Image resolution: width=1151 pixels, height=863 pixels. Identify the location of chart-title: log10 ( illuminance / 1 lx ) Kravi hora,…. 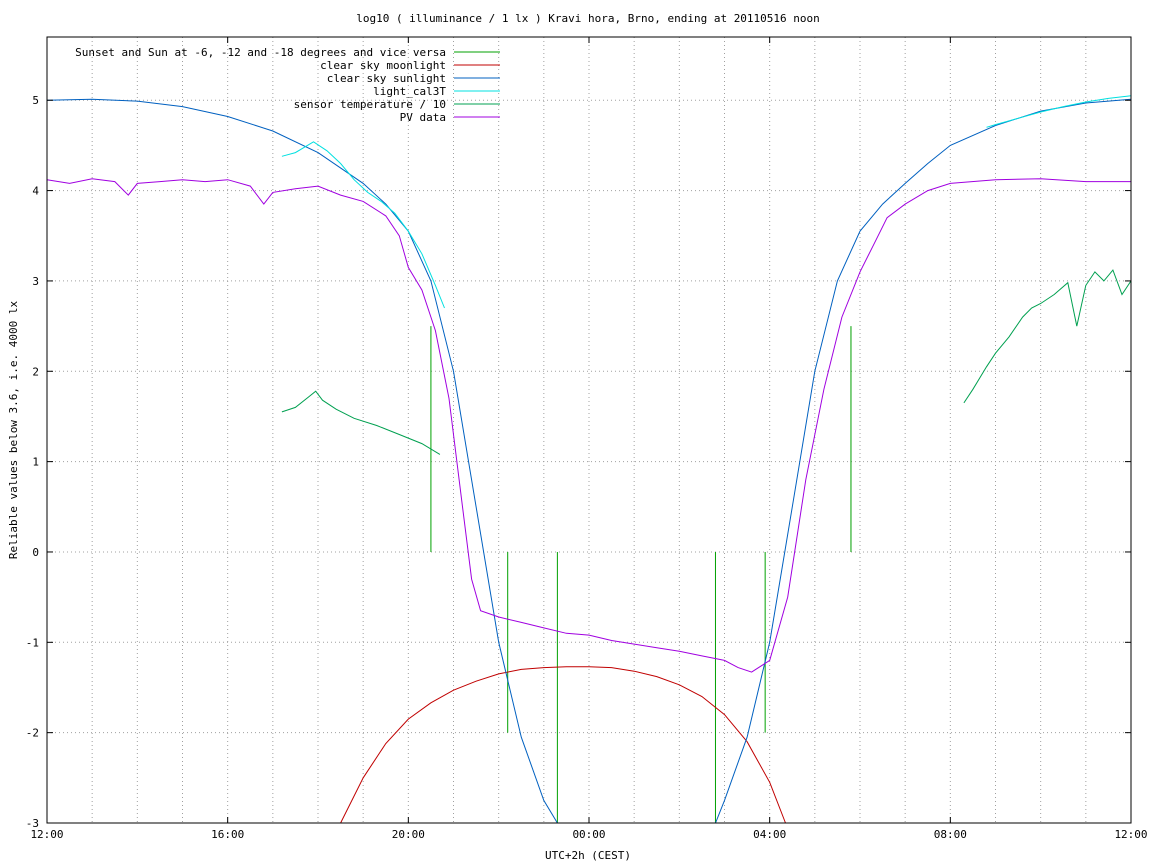
(588, 18).